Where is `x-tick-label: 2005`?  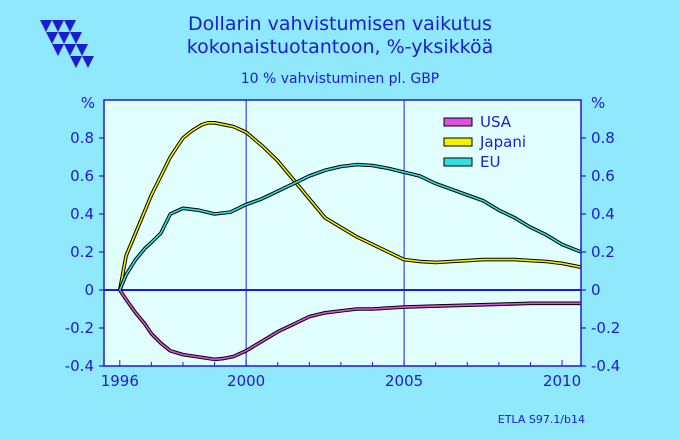
x-tick-label: 2005 is located at coordinates (404, 381).